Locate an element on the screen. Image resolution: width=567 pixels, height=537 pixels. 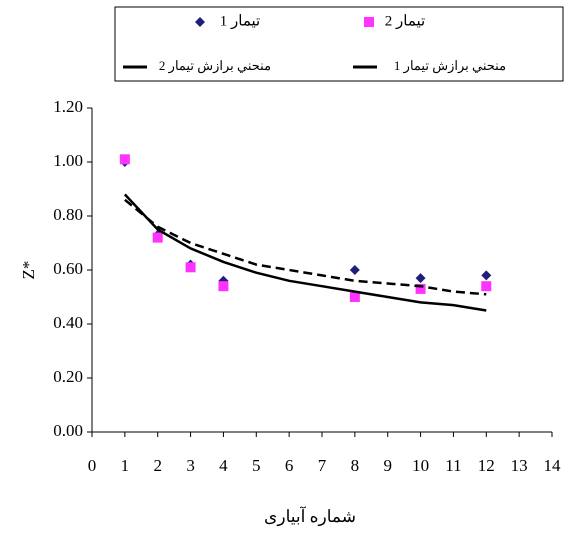
y-tick-label: 1.20 is located at coordinates (68, 106).